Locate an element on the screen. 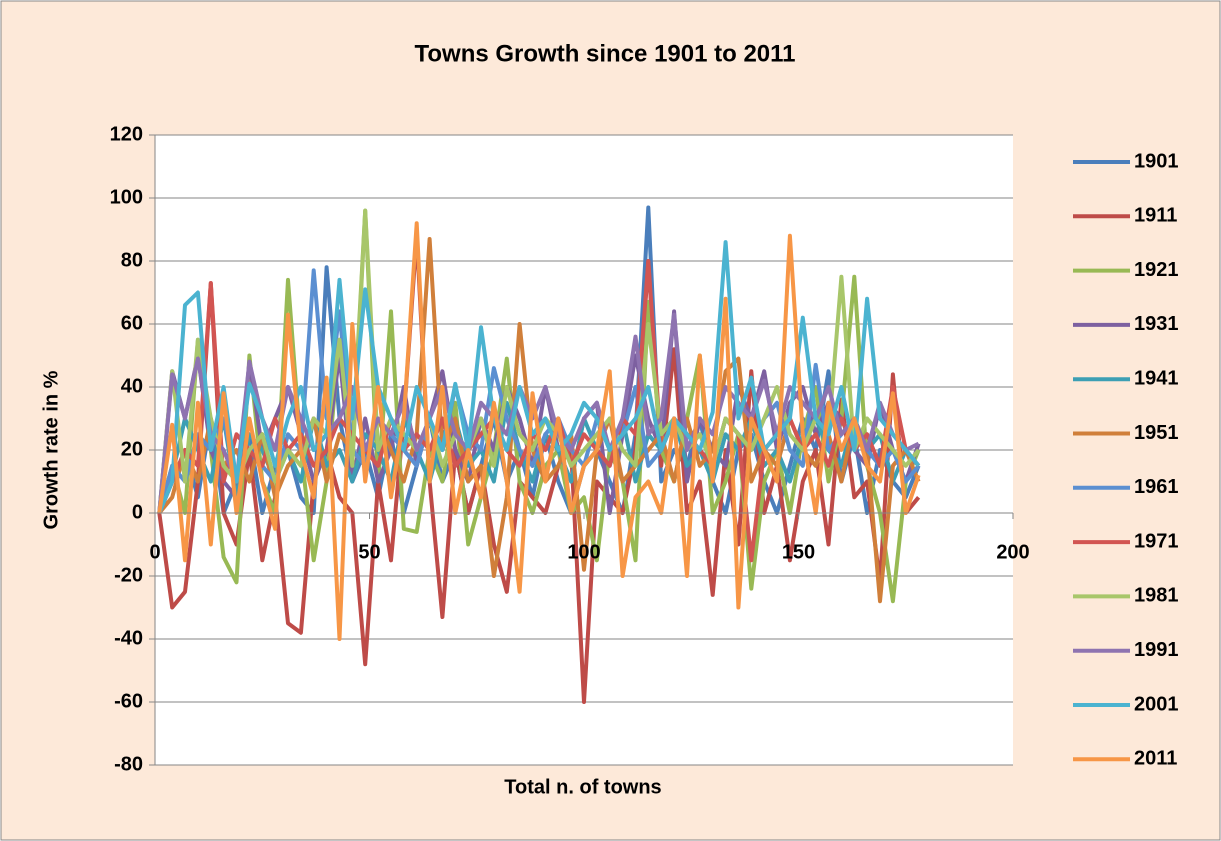  legend-label: 2001 is located at coordinates (1156, 704).